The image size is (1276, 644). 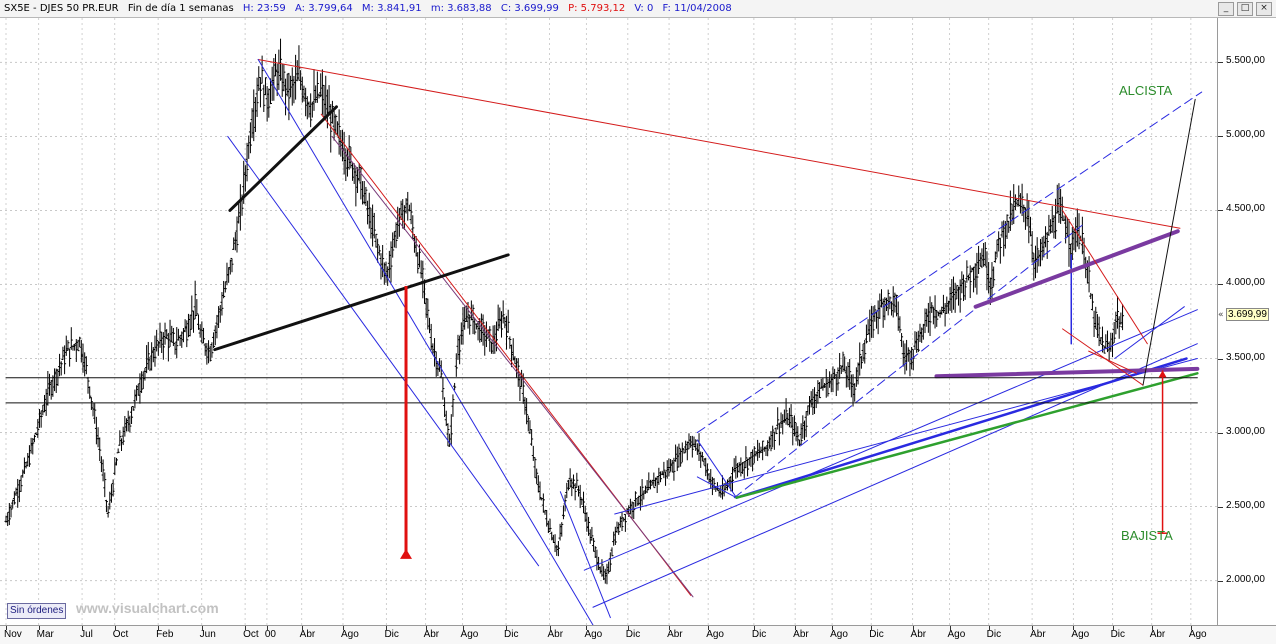 I want to click on p-value: P: 5.793,12, so click(x=597, y=8).